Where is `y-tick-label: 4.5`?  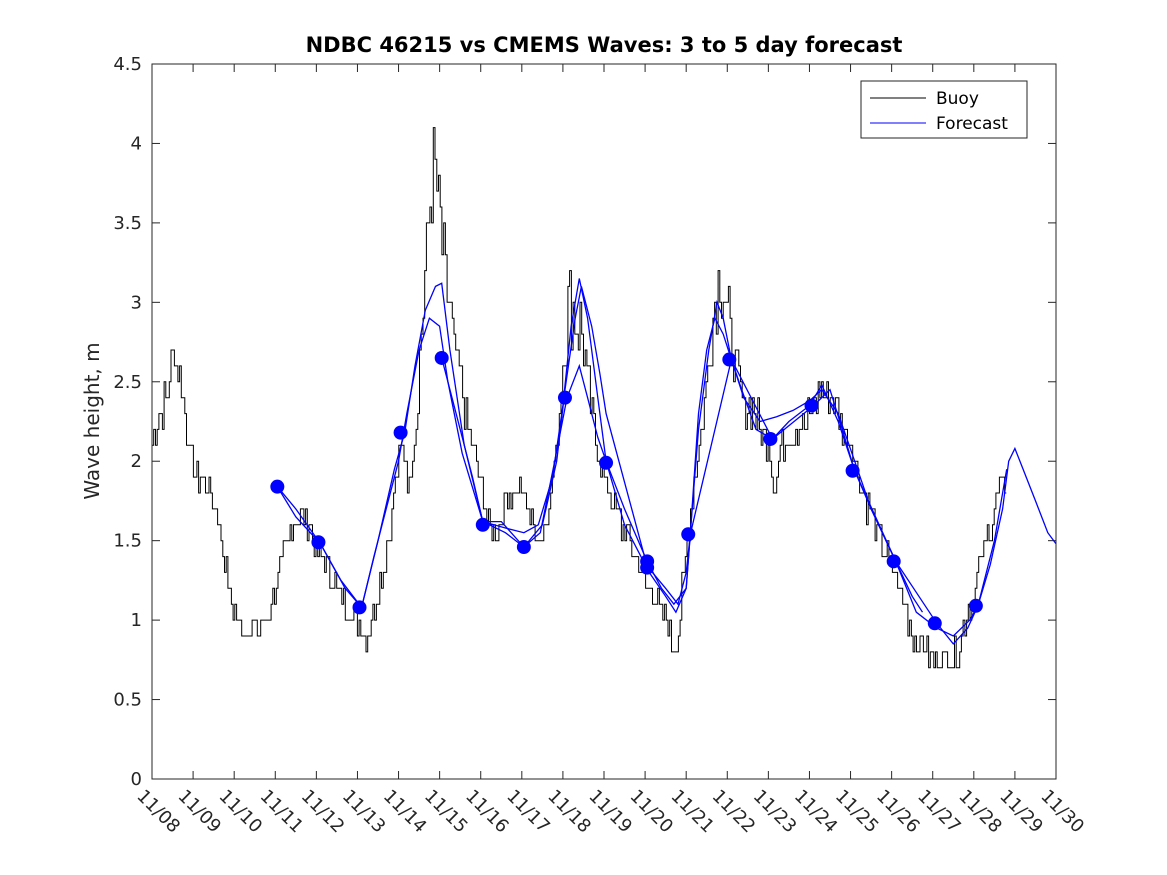
y-tick-label: 4.5 is located at coordinates (127, 64).